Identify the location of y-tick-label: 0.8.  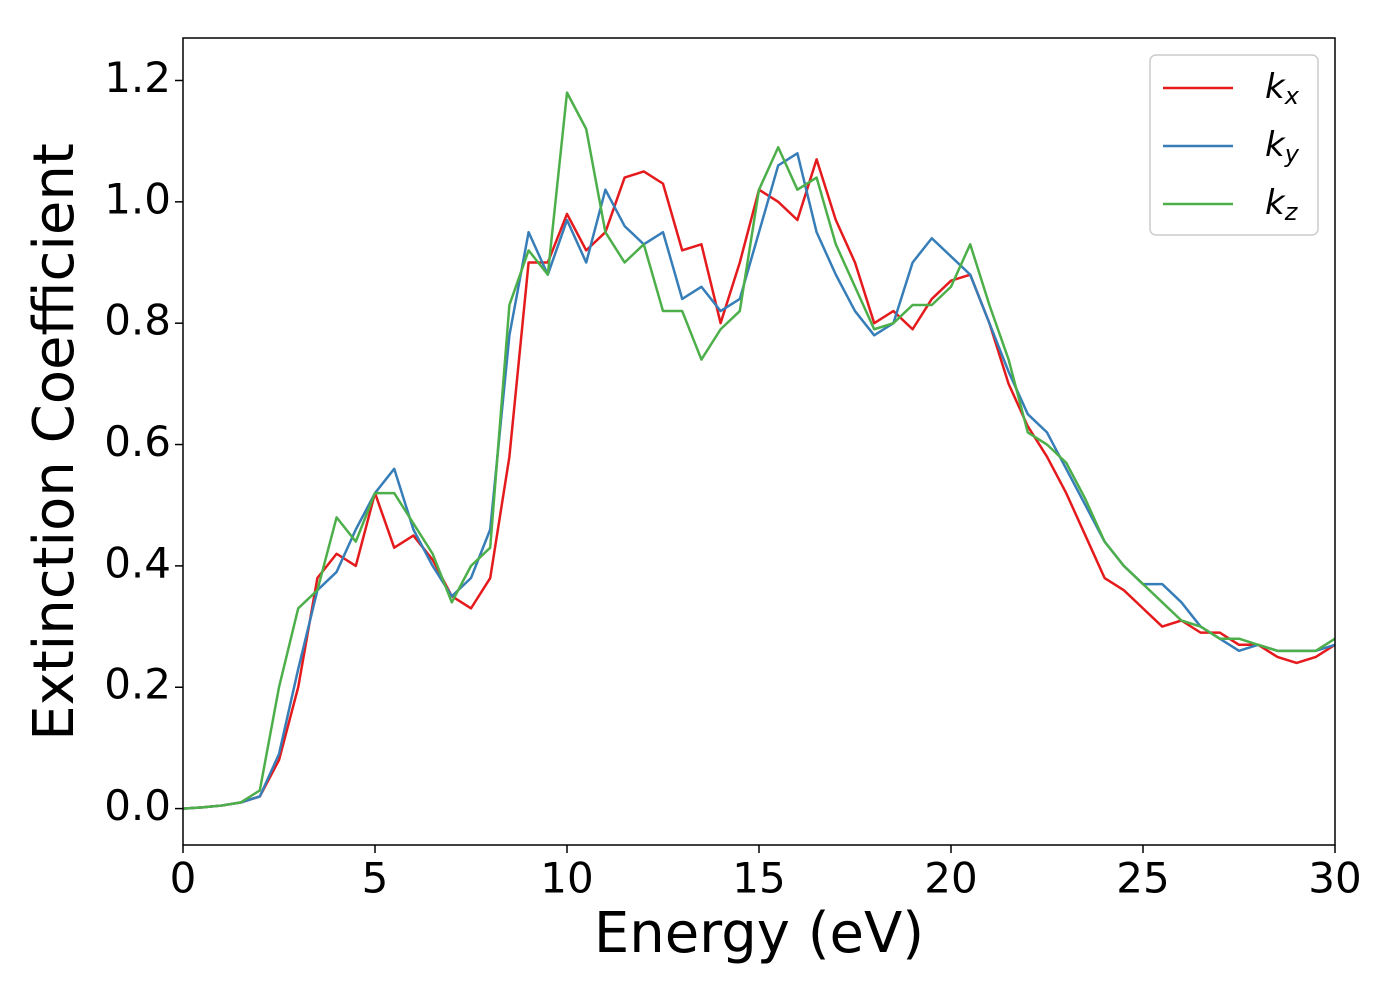
(137, 320).